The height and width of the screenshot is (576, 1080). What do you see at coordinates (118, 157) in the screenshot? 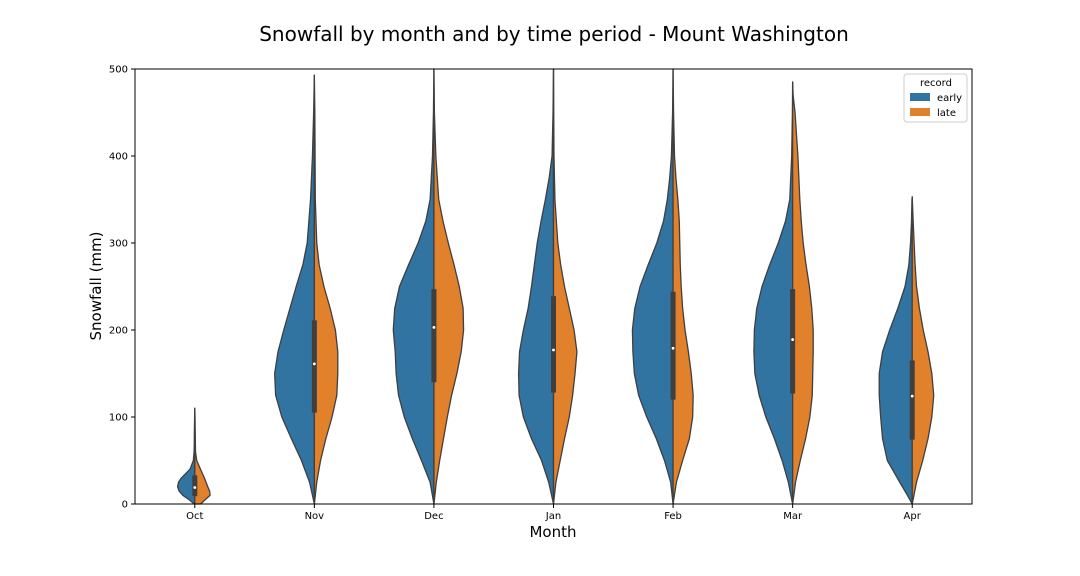
I see `y-tick-label: 400` at bounding box center [118, 157].